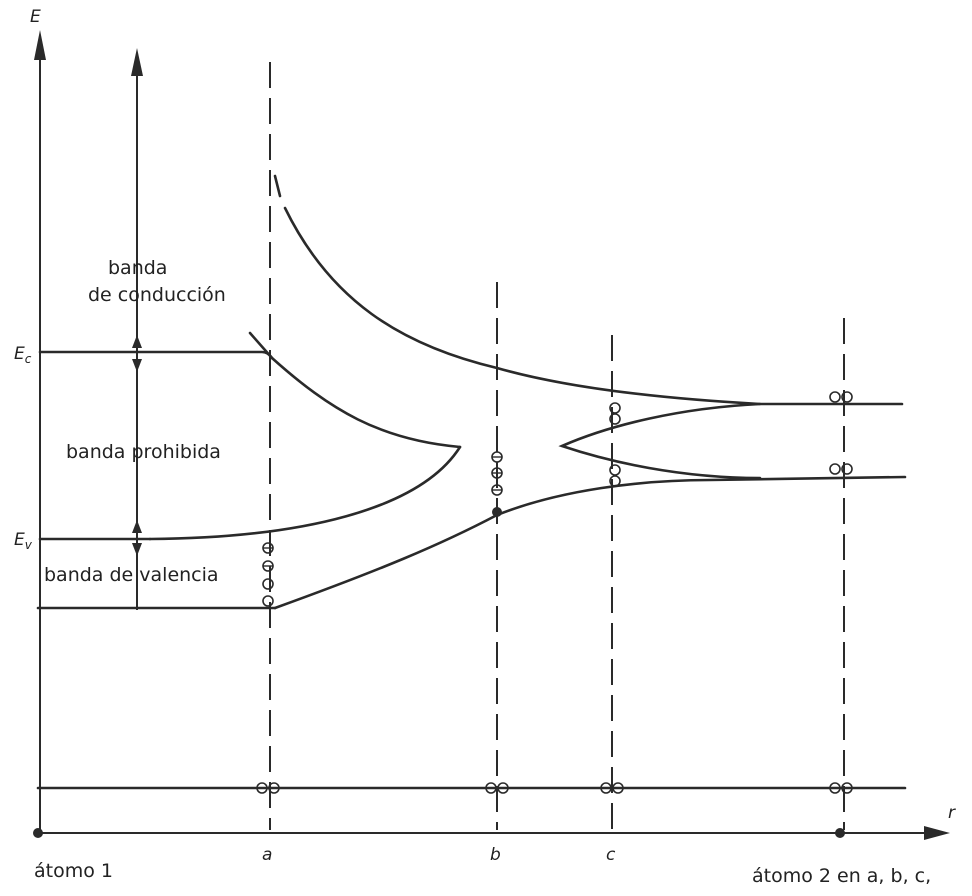 The width and height of the screenshot is (972, 896). I want to click on electrons-at-c, so click(615, 444).